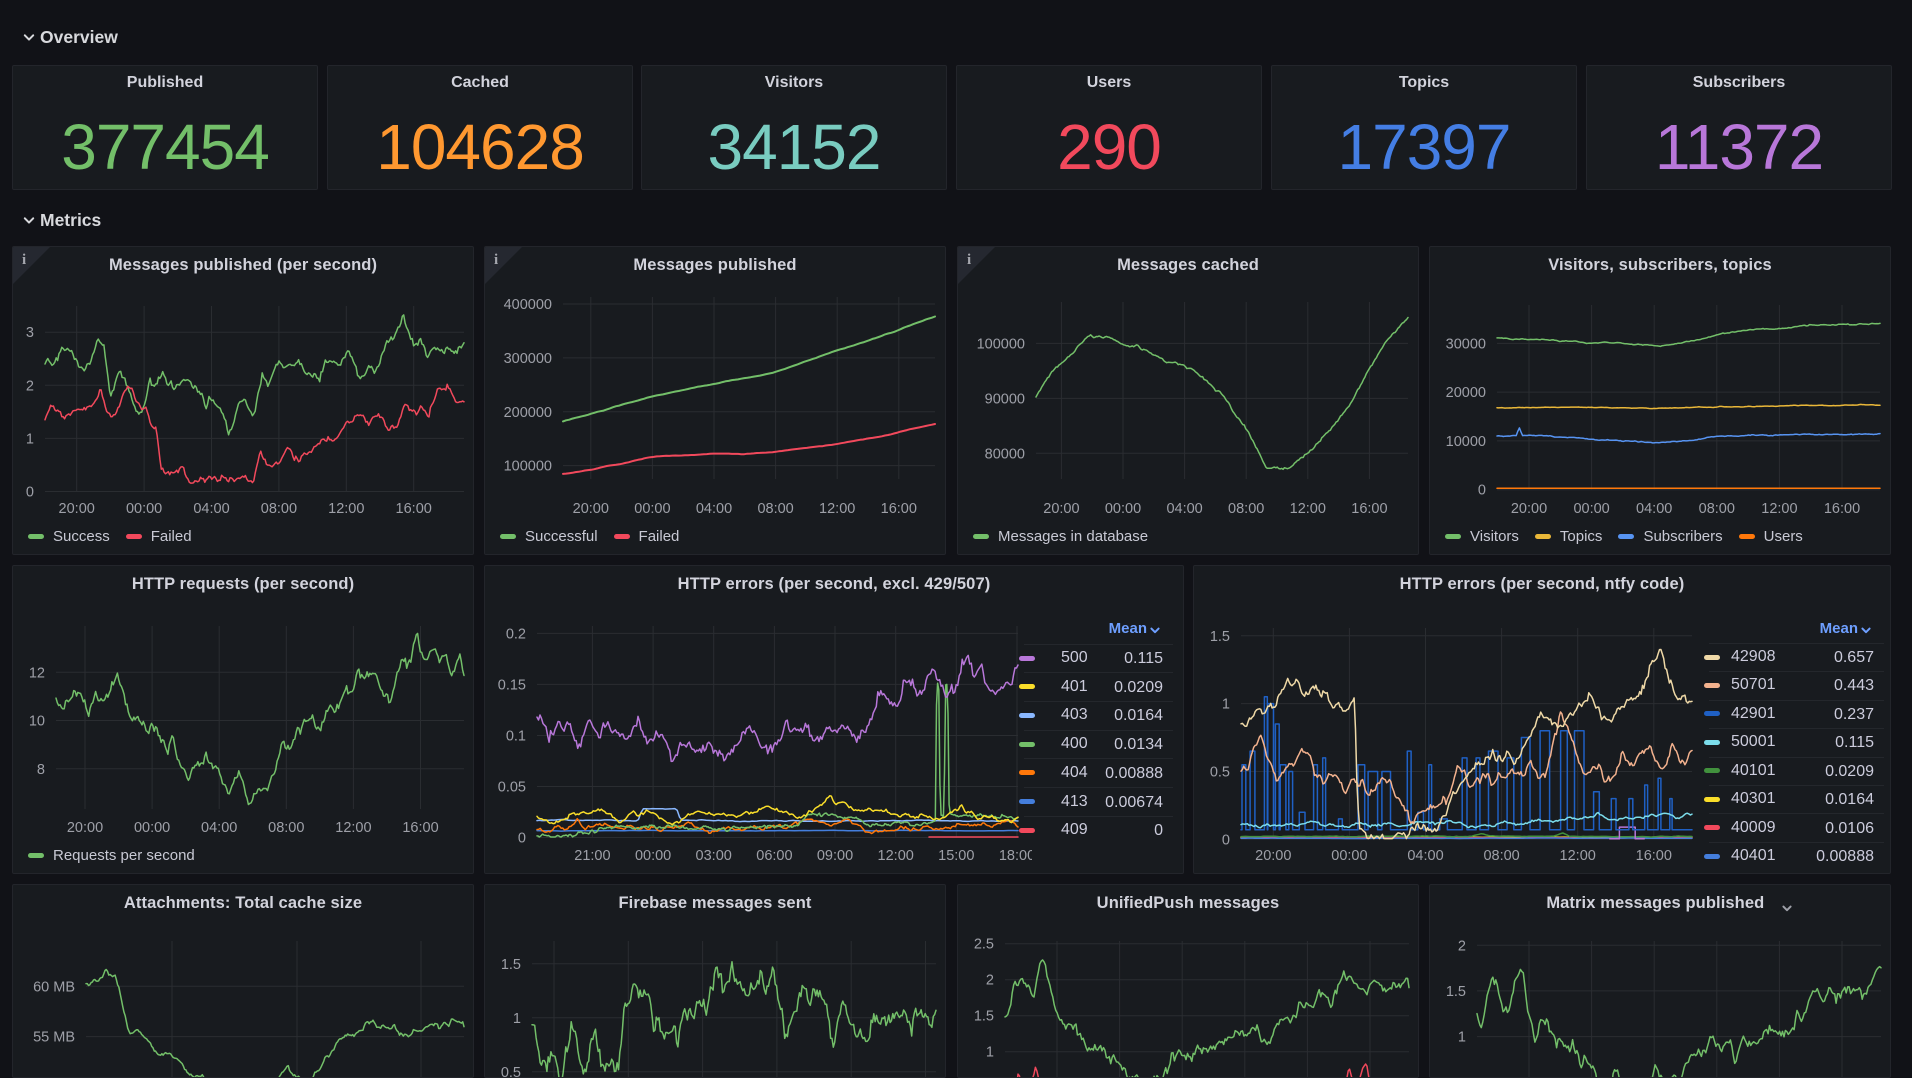 This screenshot has height=1078, width=1912. Describe the element at coordinates (37, 722) in the screenshot. I see `svg-text: 10` at that location.